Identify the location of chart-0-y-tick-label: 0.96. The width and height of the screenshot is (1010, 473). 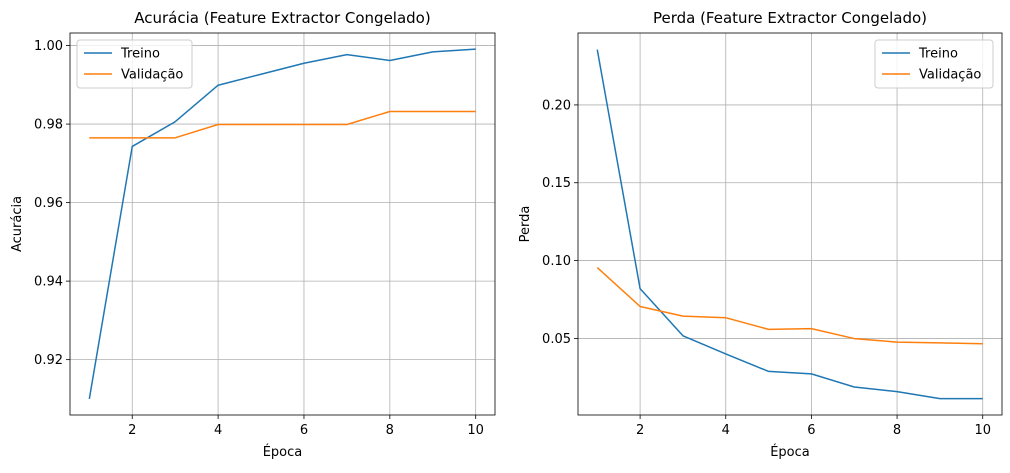
(48, 203).